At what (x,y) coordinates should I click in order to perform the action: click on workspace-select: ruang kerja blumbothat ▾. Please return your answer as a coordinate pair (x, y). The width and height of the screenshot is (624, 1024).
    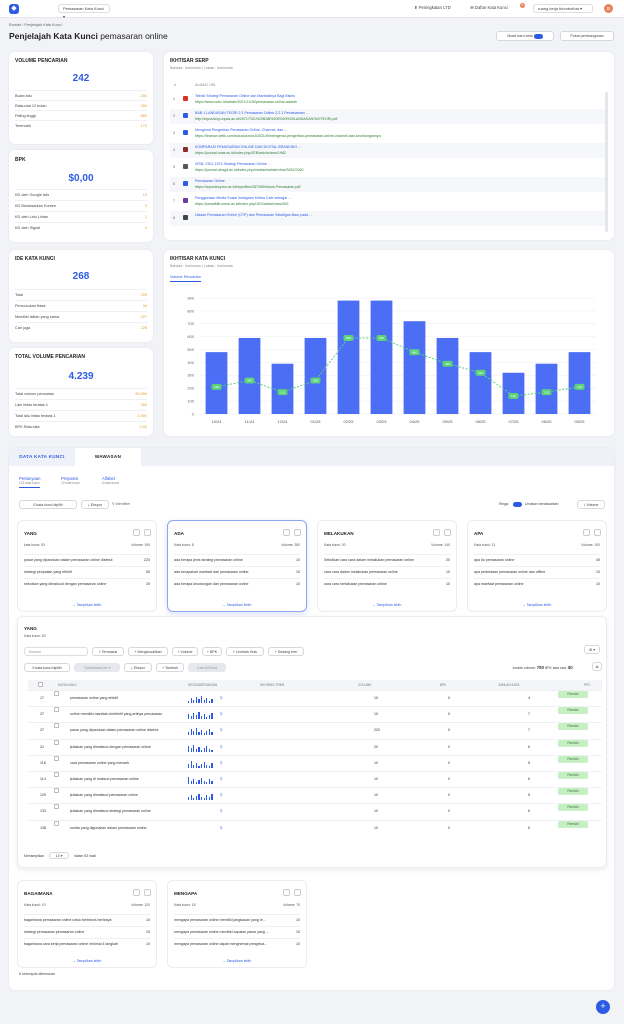
    Looking at the image, I should click on (563, 8).